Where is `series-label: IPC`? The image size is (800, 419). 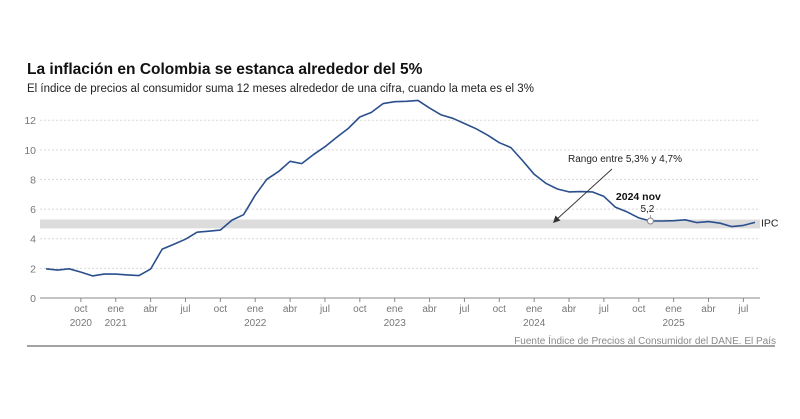
series-label: IPC is located at coordinates (770, 223).